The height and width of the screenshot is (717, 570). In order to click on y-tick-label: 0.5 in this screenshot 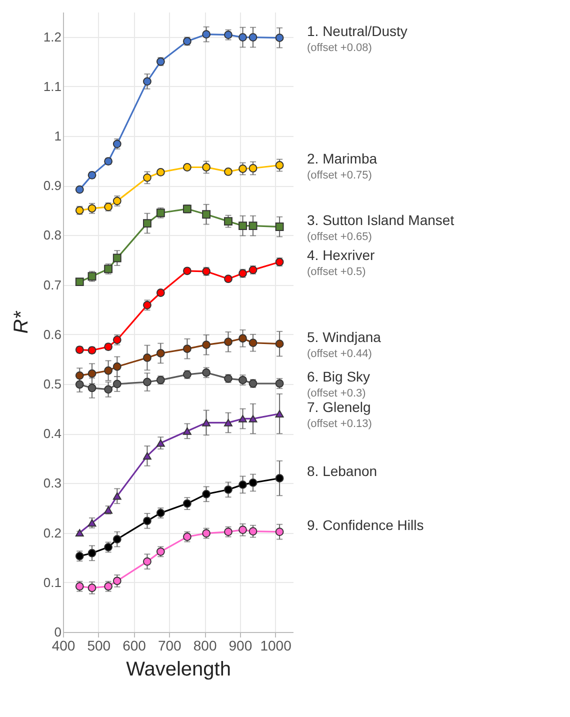, I will do `click(52, 384)`.